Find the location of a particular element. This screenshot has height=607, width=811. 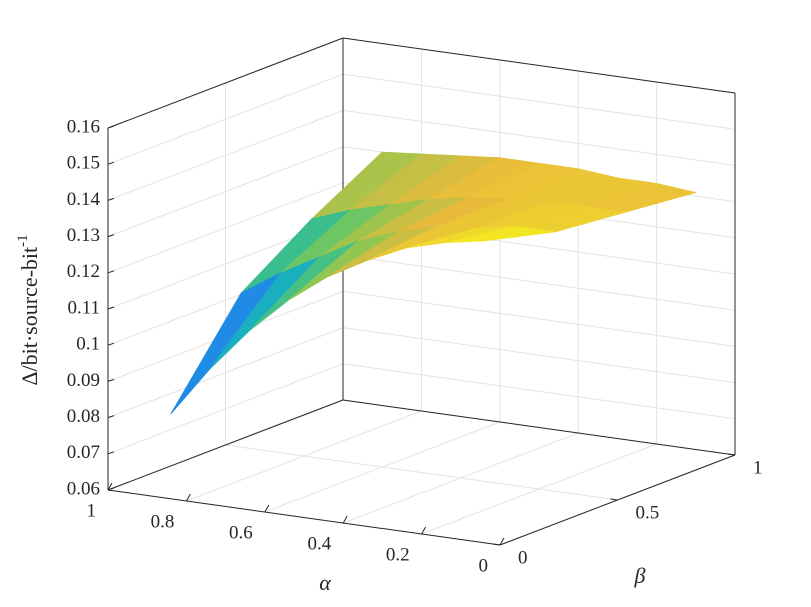

x-tick-label: 0 is located at coordinates (484, 565).